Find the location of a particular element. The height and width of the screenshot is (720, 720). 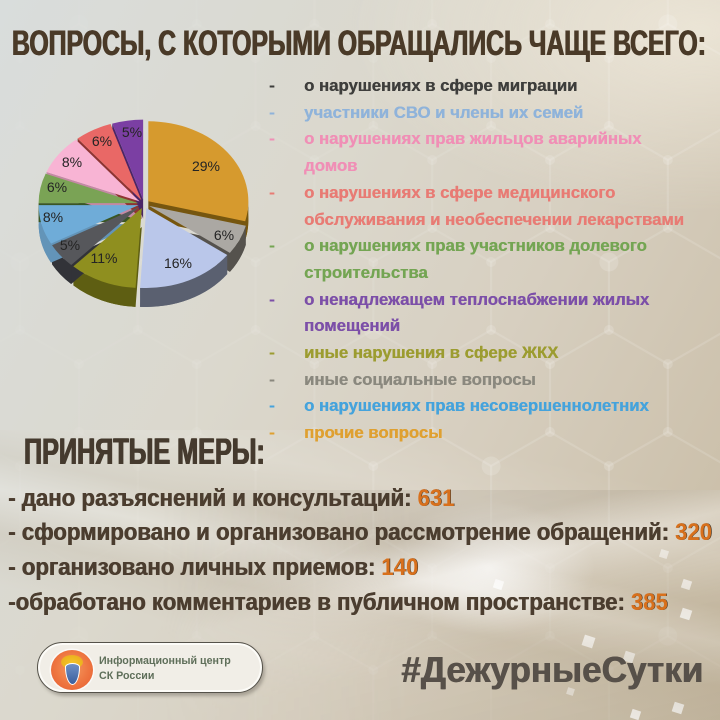

svg-text: 16% is located at coordinates (178, 263).